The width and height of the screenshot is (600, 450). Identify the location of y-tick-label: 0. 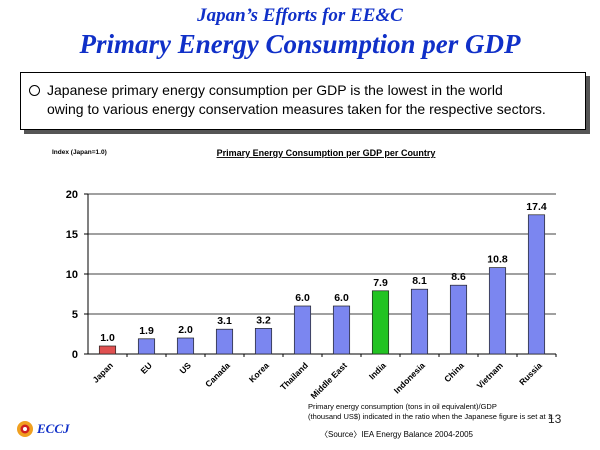
(75, 355).